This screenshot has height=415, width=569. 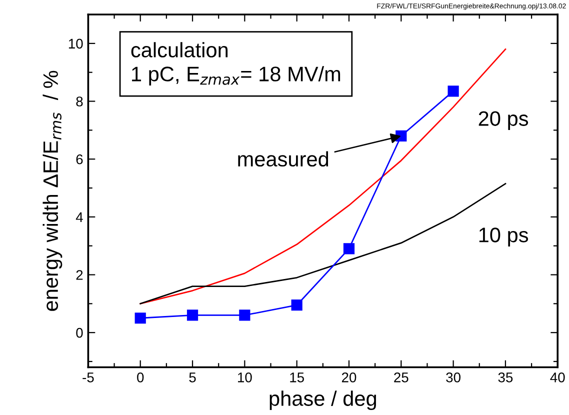 What do you see at coordinates (52, 190) in the screenshot?
I see `y-axis-title: energy width ΔE/E$_{rms}$ / %` at bounding box center [52, 190].